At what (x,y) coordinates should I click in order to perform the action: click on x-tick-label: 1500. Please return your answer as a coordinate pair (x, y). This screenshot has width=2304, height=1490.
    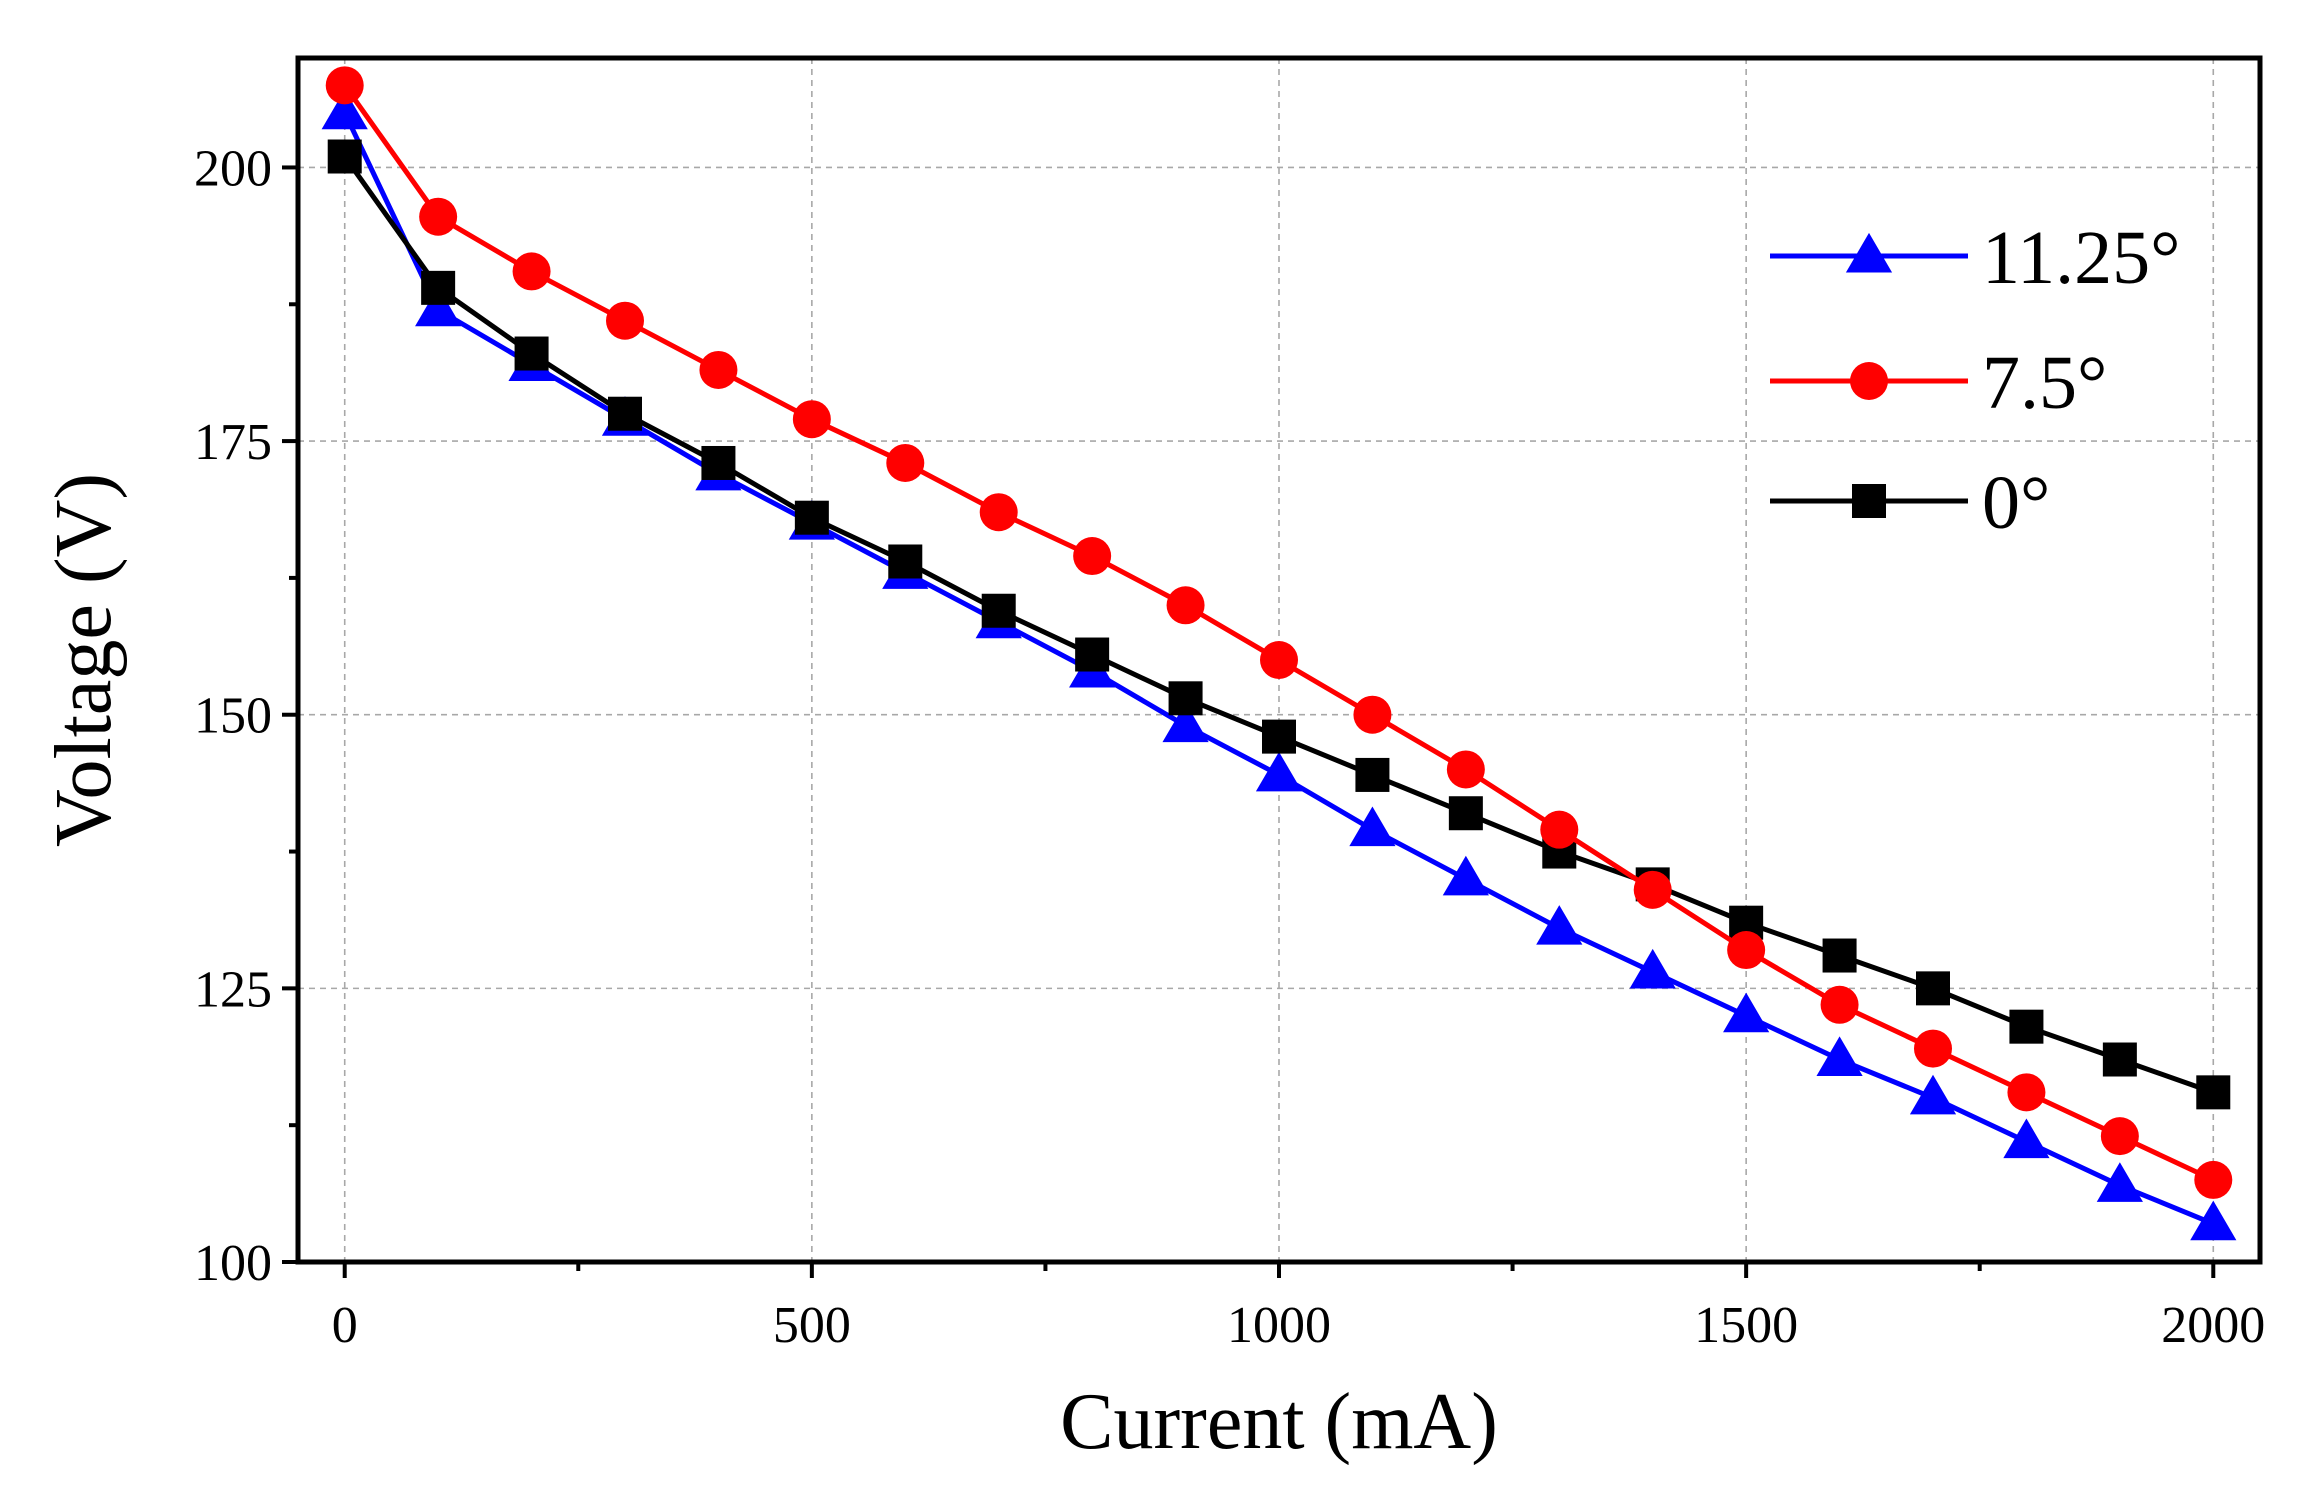
    Looking at the image, I should click on (1746, 1325).